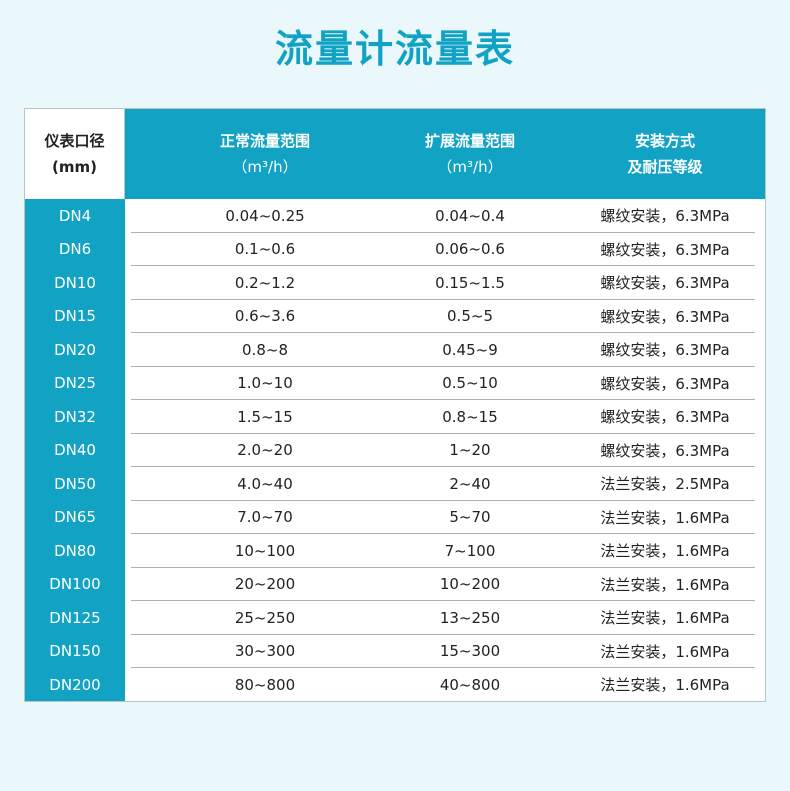  What do you see at coordinates (265, 215) in the screenshot?
I see `cell-normal-range: 0.04~0.25` at bounding box center [265, 215].